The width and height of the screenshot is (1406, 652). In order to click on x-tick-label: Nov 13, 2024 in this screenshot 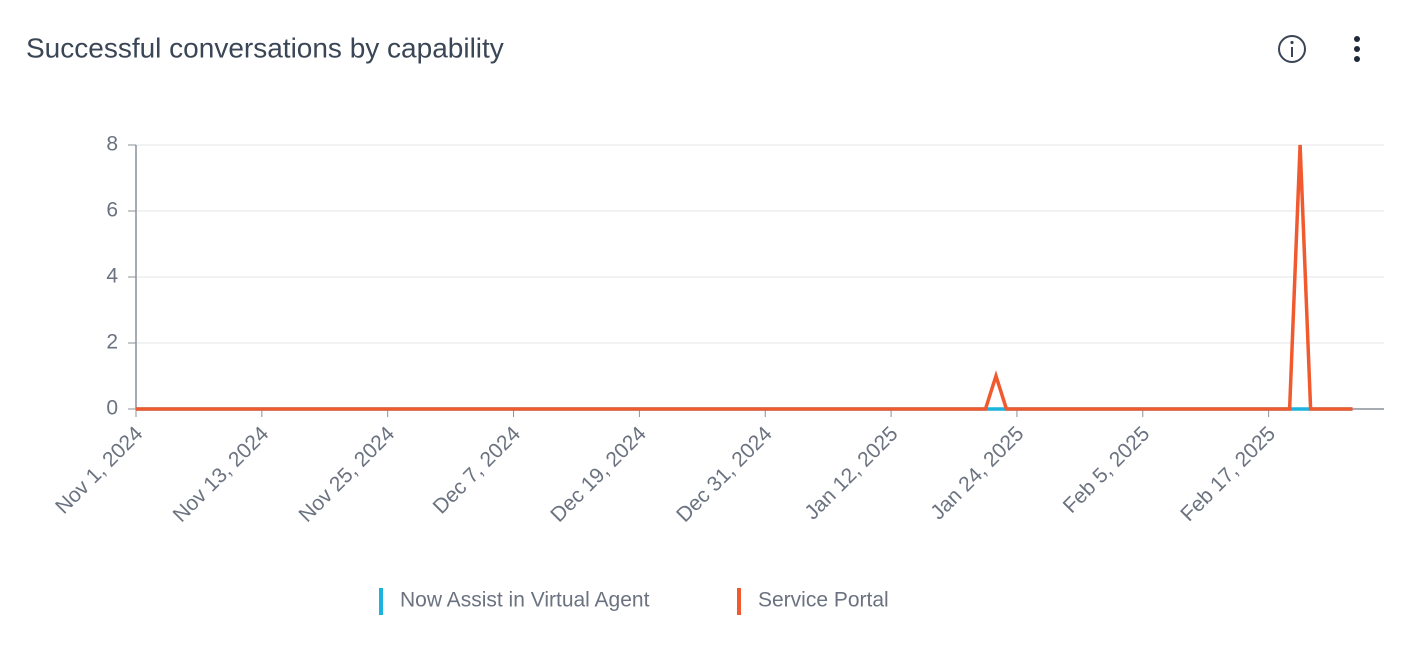, I will do `click(221, 474)`.